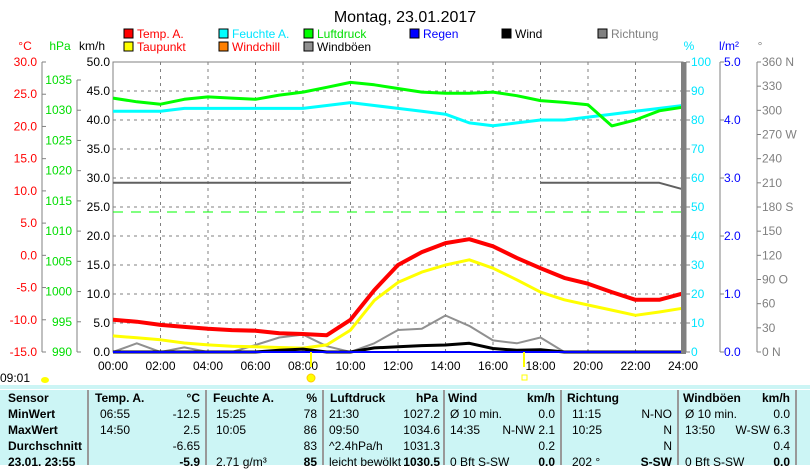 The image size is (810, 470). What do you see at coordinates (161, 47) in the screenshot?
I see `legend-label: Taupunkt` at bounding box center [161, 47].